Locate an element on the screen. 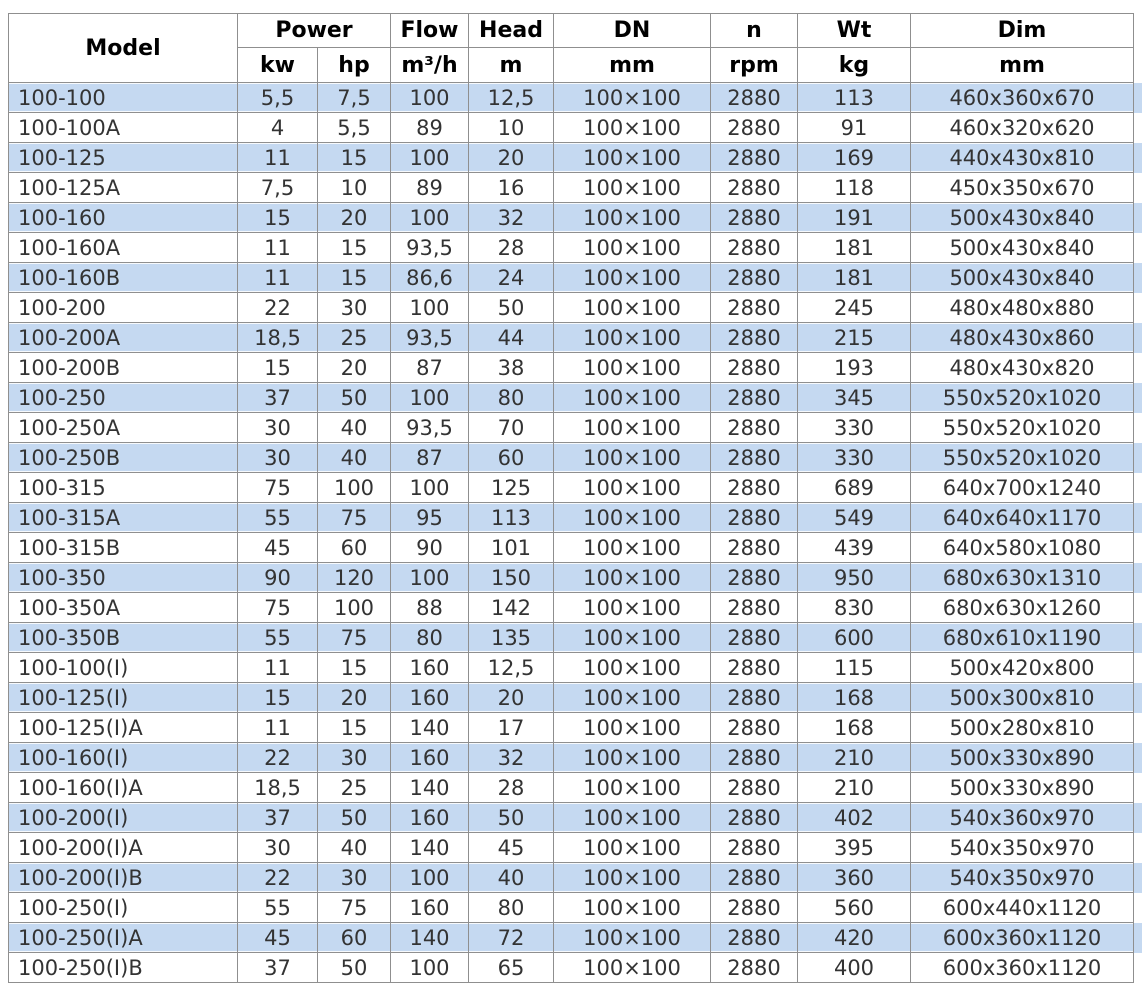 This screenshot has width=1147, height=1000. cell-weight: 950 is located at coordinates (854, 577).